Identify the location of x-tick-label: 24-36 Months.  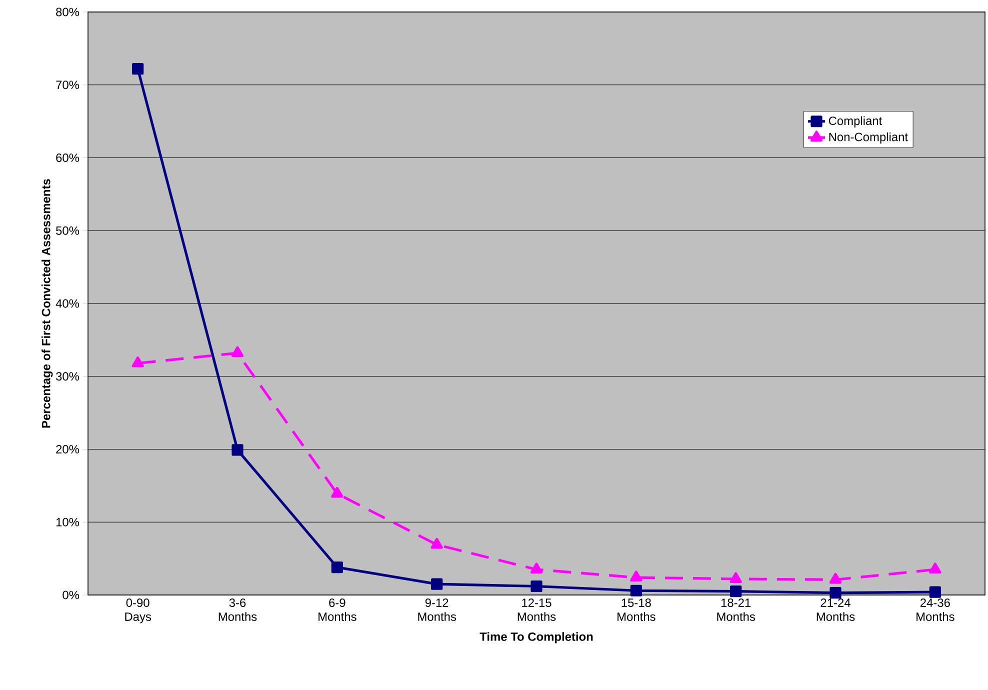
(935, 609).